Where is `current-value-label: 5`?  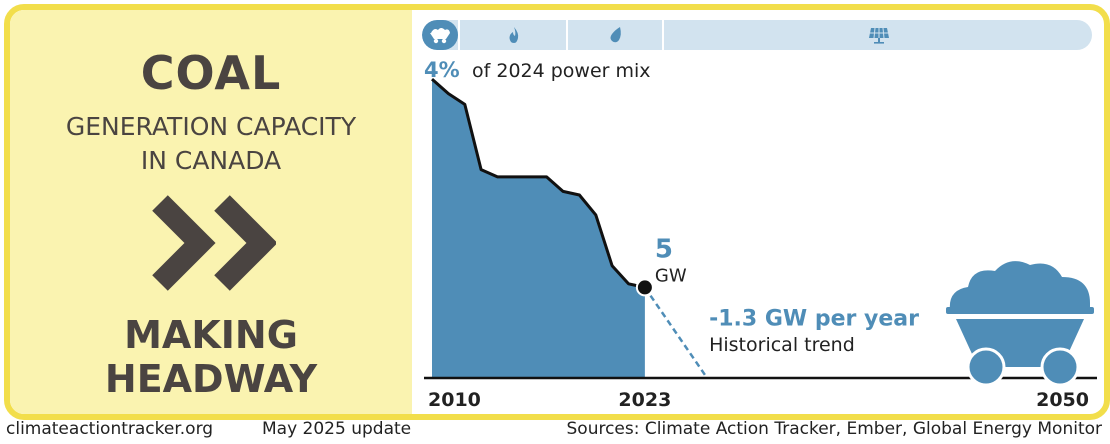 current-value-label: 5 is located at coordinates (664, 249).